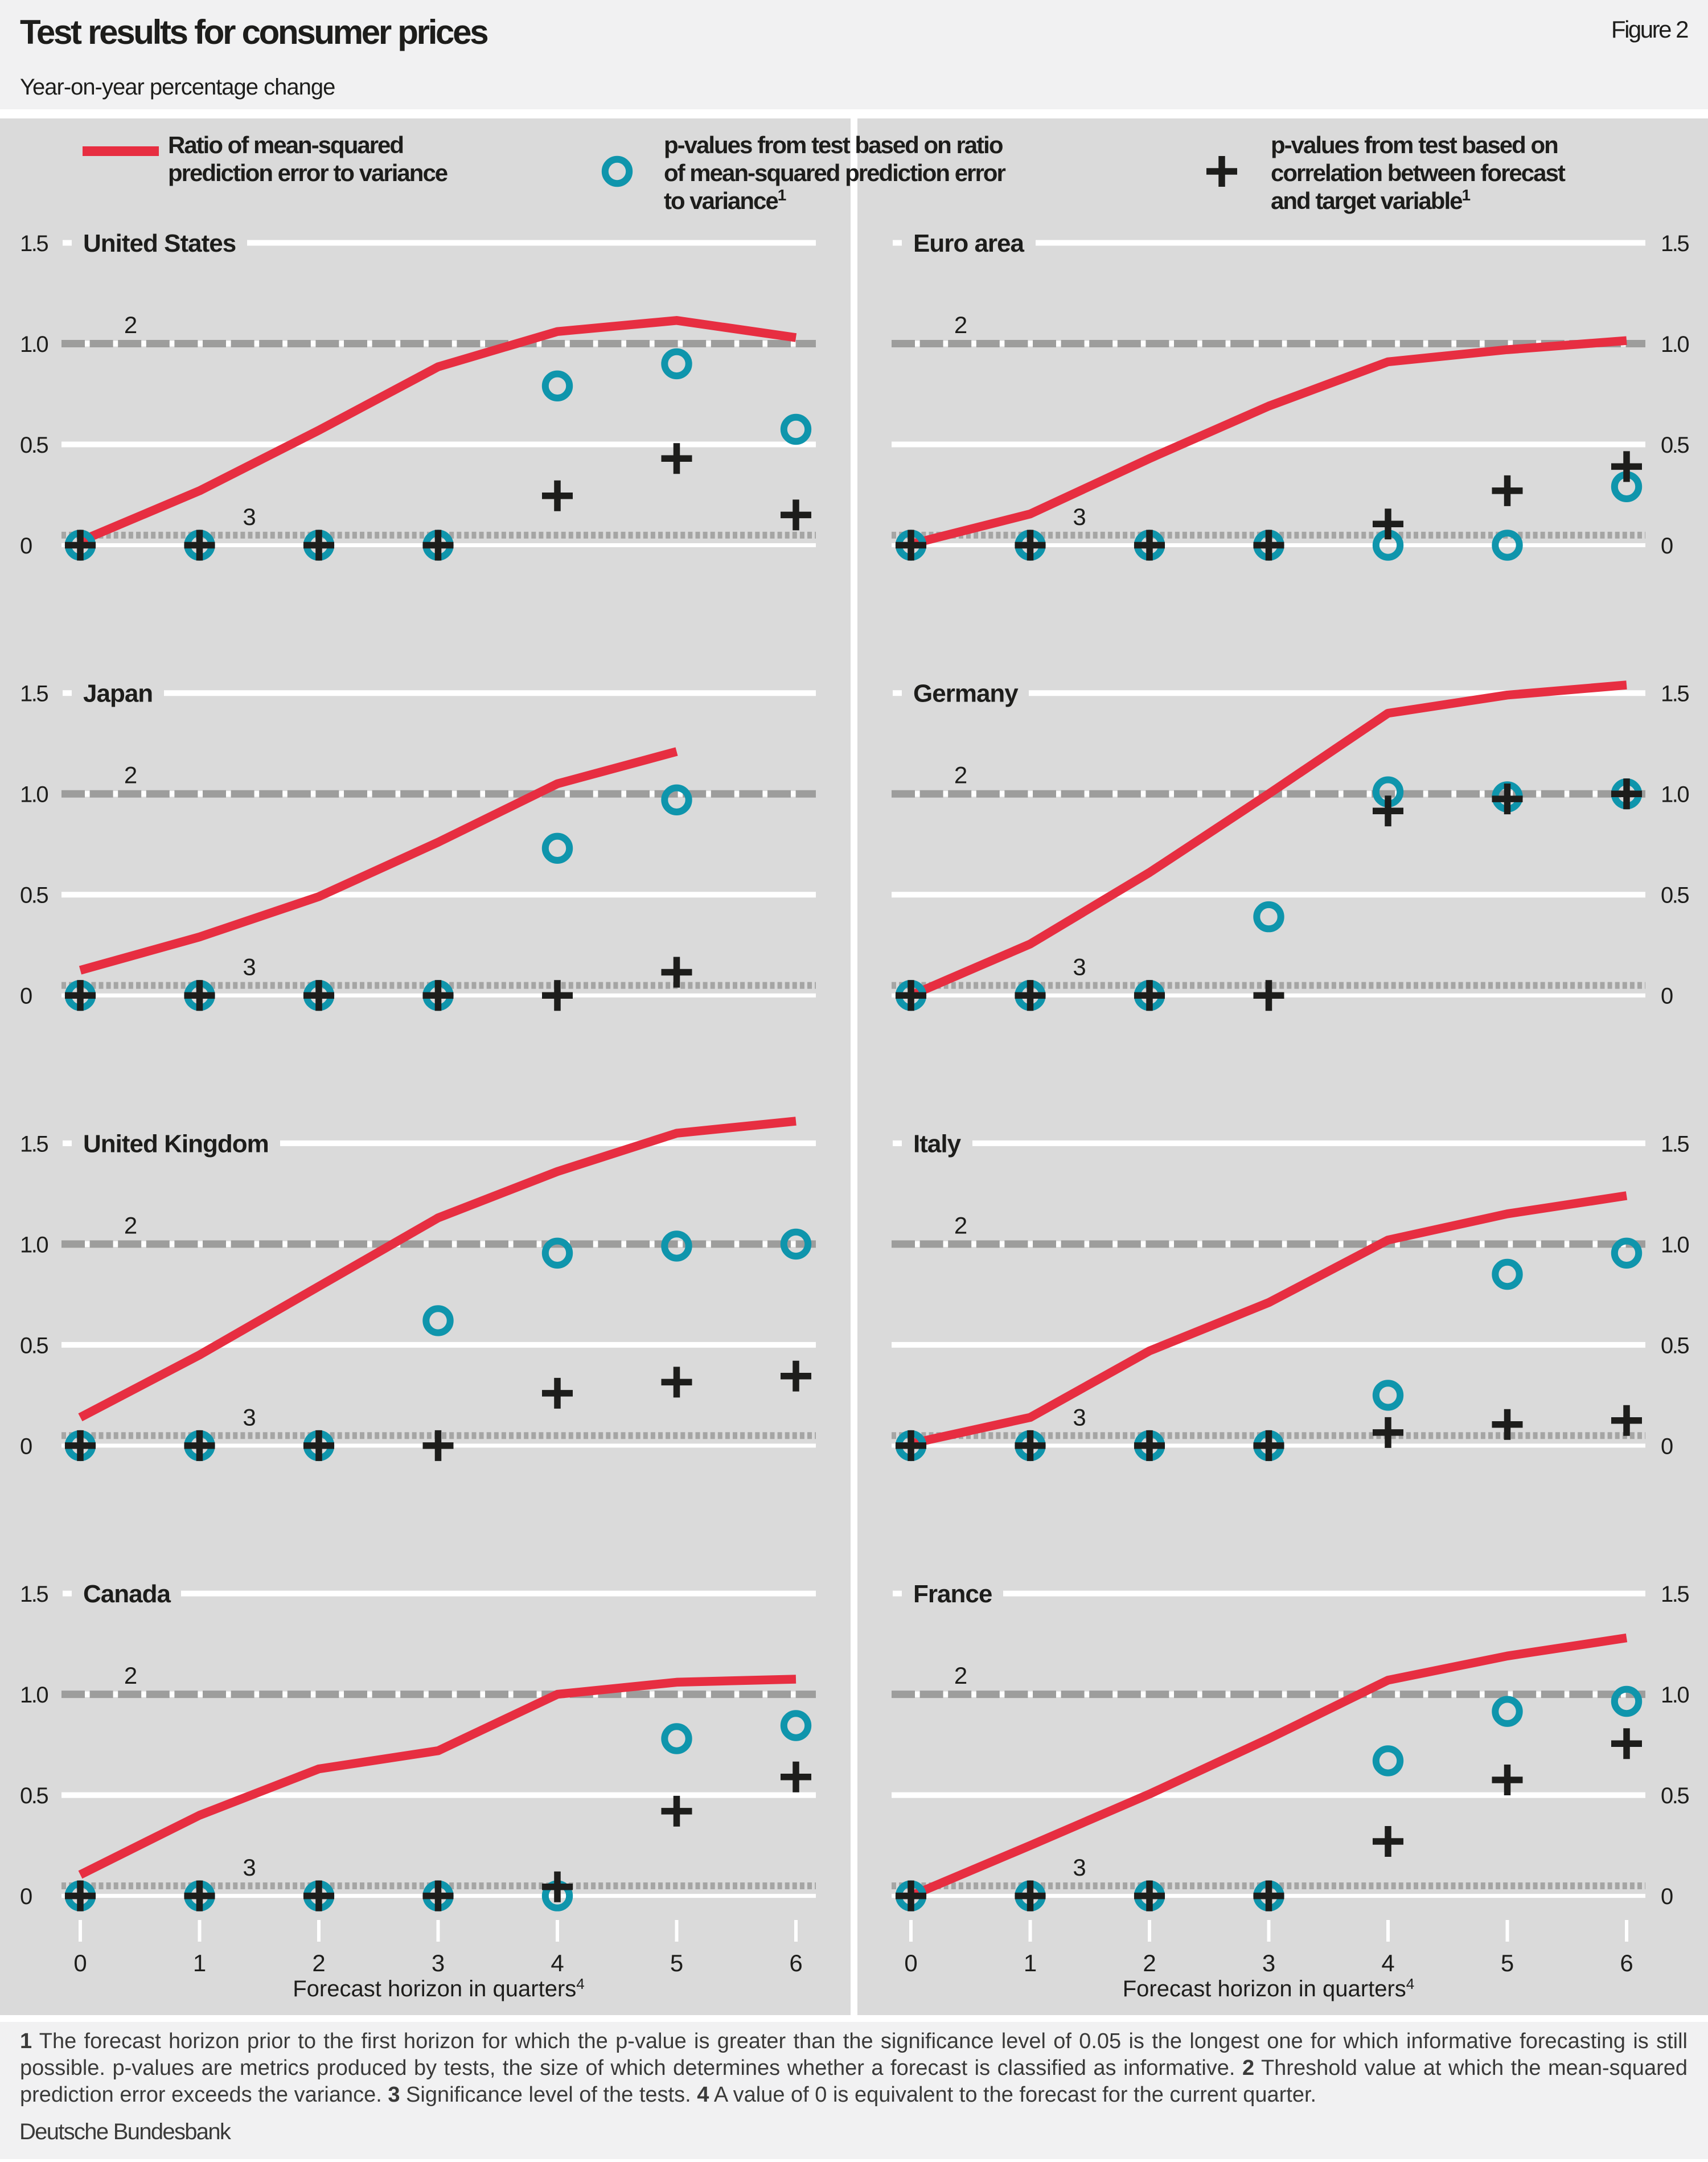  What do you see at coordinates (725, 200) in the screenshot?
I see `svg-text: to variance1` at bounding box center [725, 200].